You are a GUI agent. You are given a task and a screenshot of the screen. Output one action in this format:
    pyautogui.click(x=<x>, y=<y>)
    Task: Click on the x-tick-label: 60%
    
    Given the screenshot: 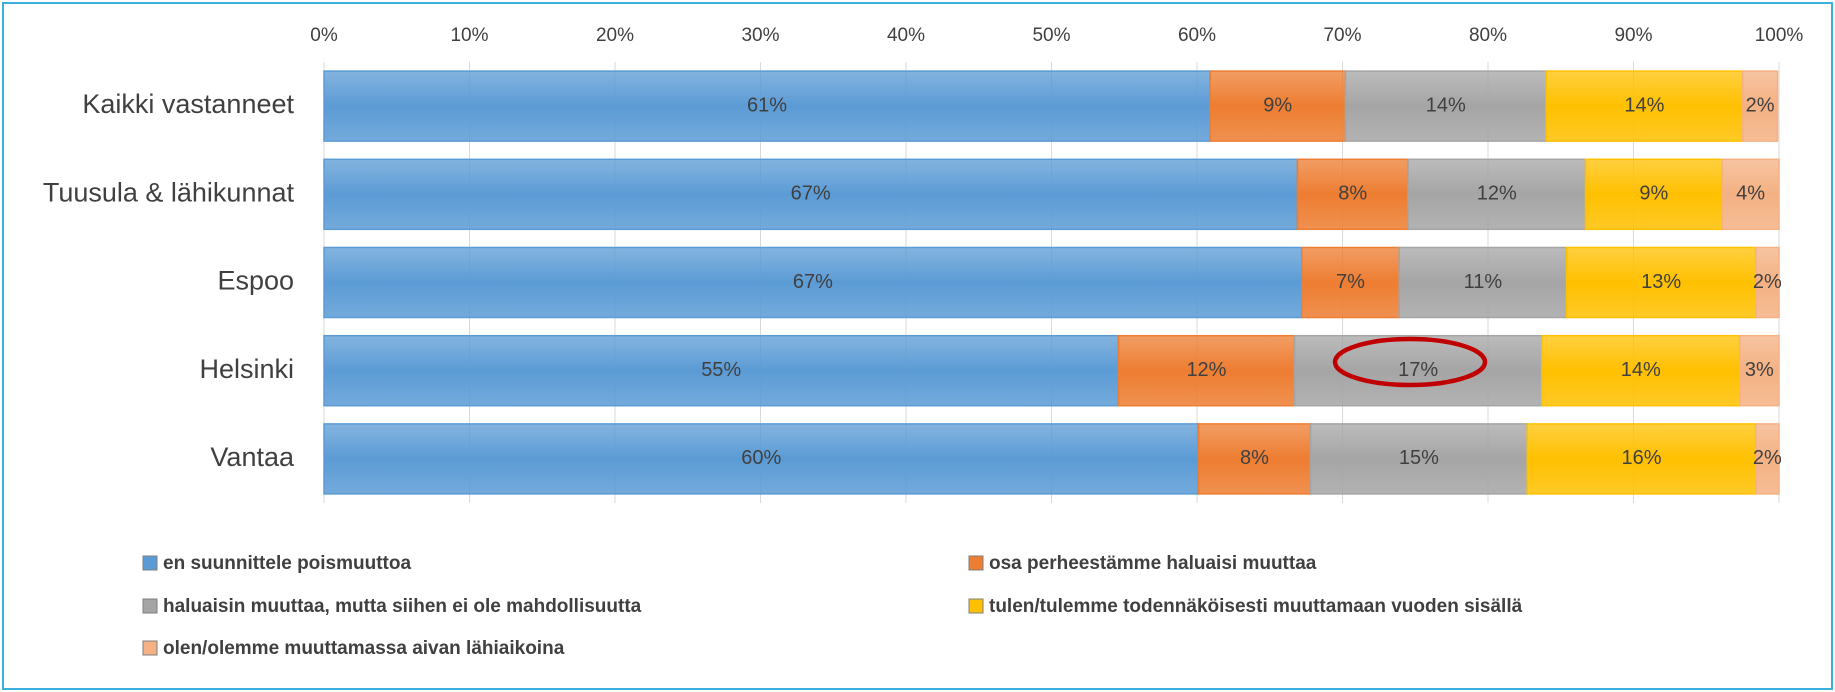 What is the action you would take?
    pyautogui.click(x=1197, y=35)
    